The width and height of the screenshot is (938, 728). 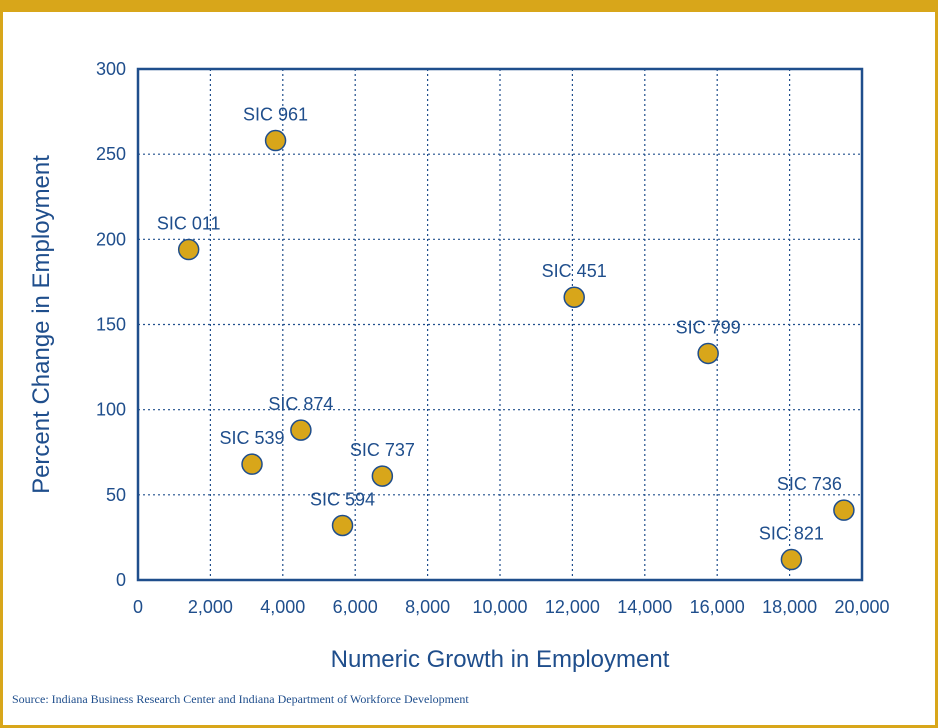 What do you see at coordinates (708, 327) in the screenshot?
I see `data-point-label: SIC 799` at bounding box center [708, 327].